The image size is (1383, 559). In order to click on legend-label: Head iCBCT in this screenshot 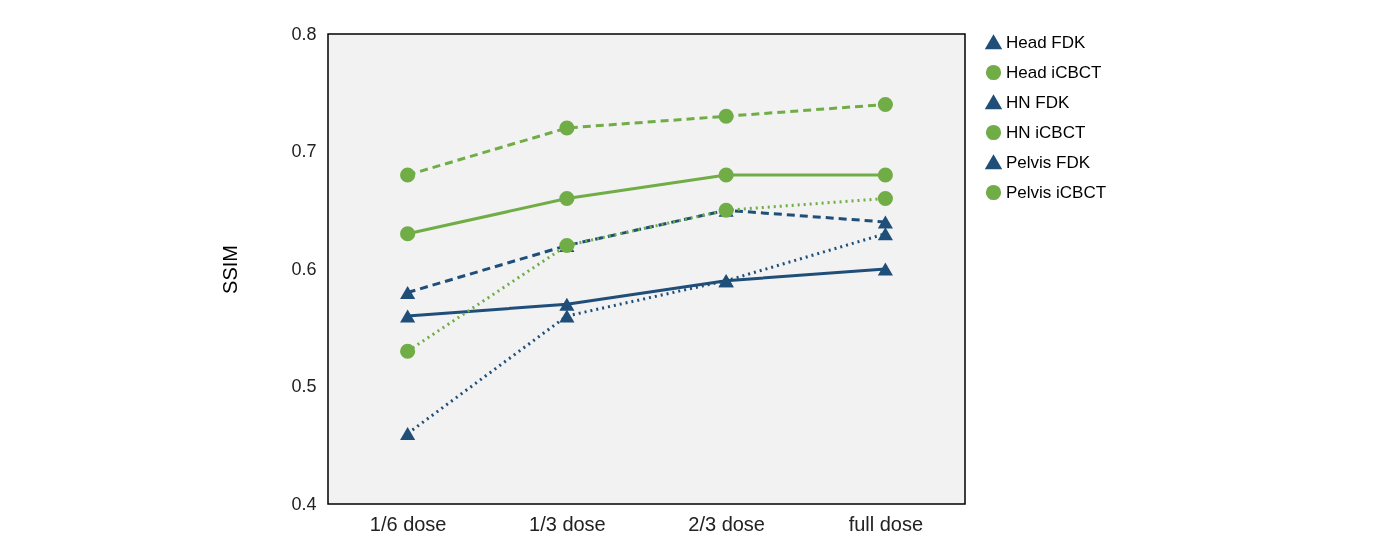, I will do `click(1054, 72)`.